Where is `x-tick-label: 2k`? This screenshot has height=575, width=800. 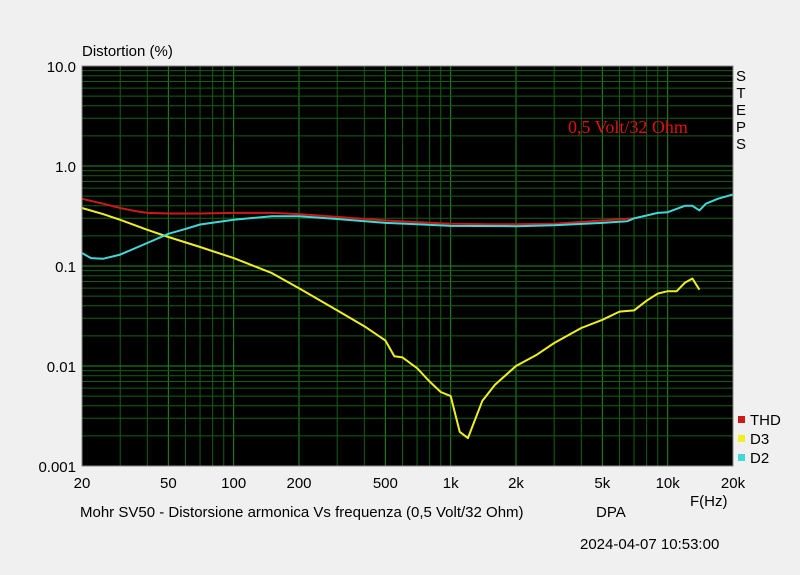 x-tick-label: 2k is located at coordinates (516, 483).